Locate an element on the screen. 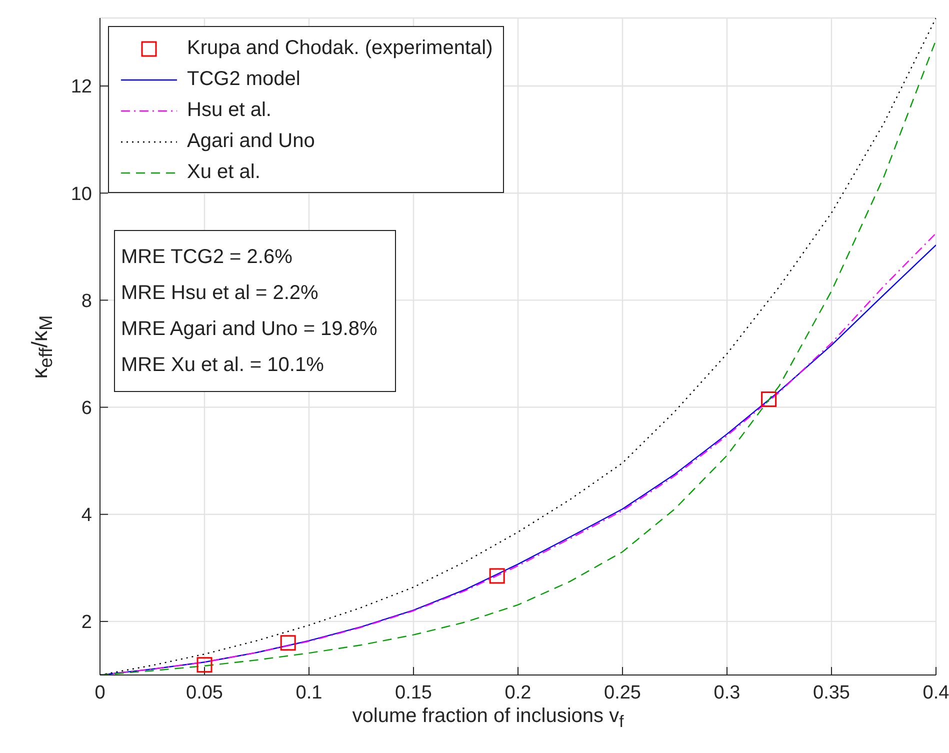  legend-label: Agari and Uno is located at coordinates (251, 141).